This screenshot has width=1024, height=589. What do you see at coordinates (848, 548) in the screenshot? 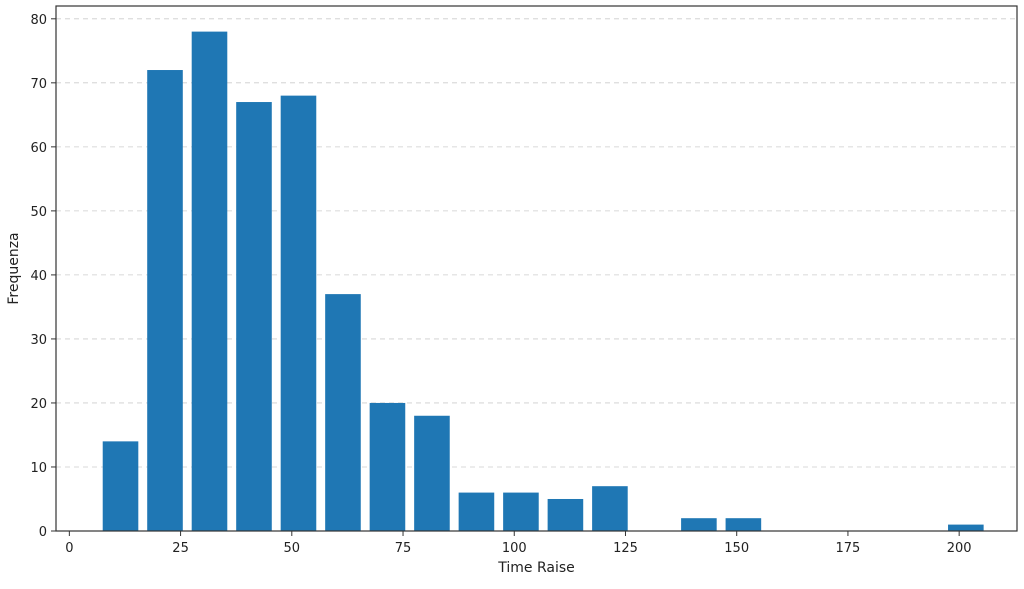
I see `x-tick-label-175: 175` at bounding box center [848, 548].